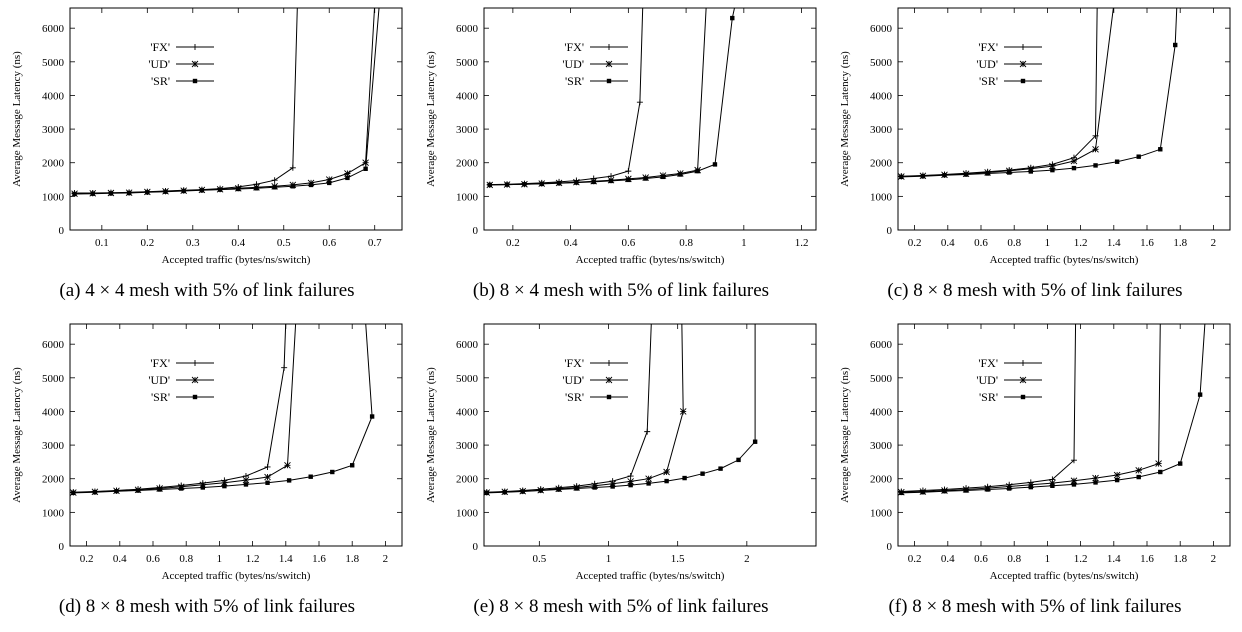 Image resolution: width=1242 pixels, height=632 pixels. Describe the element at coordinates (948, 243) in the screenshot. I see `x-tick-label: 0.4` at that location.